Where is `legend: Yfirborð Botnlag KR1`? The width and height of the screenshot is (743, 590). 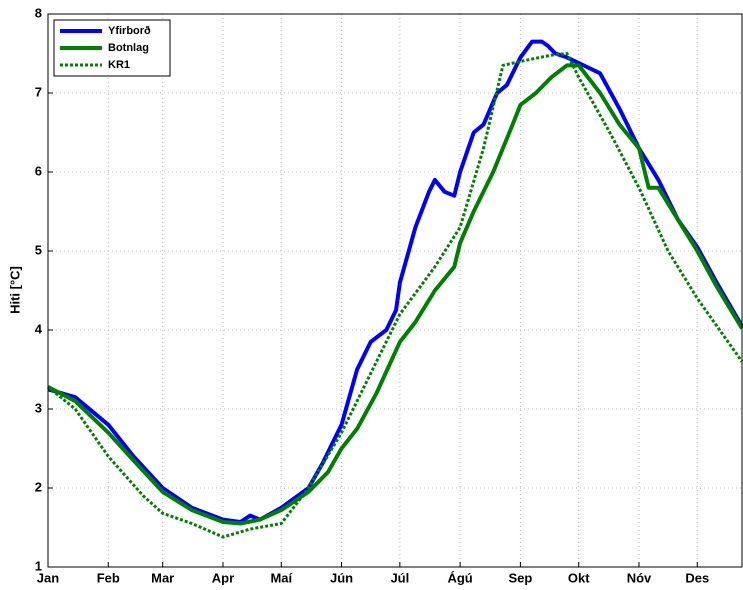
legend: Yfirborð Botnlag KR1 is located at coordinates (112, 48).